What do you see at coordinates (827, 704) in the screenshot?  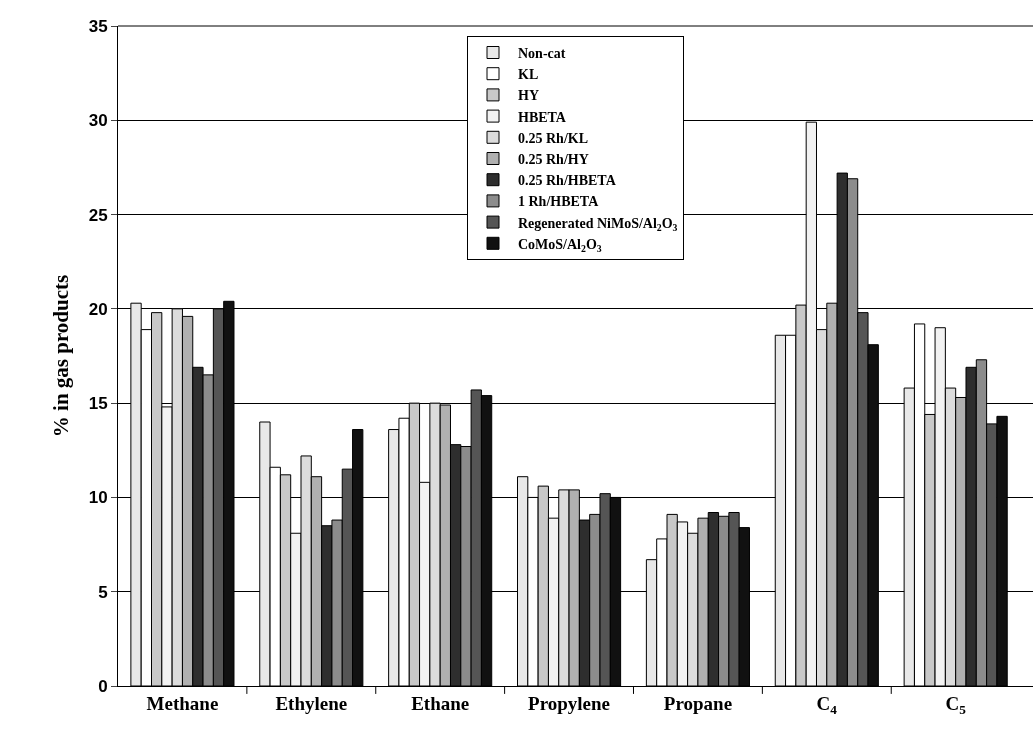 I see `x-tick-label: C$_{4}$` at bounding box center [827, 704].